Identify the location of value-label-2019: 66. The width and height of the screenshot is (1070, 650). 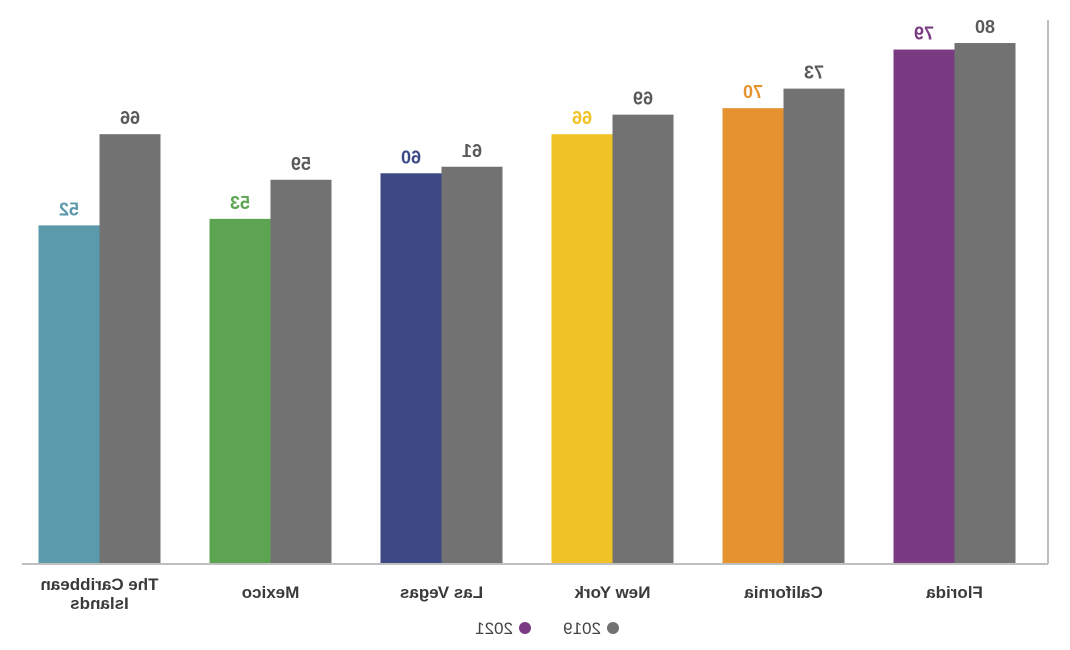
(130, 118).